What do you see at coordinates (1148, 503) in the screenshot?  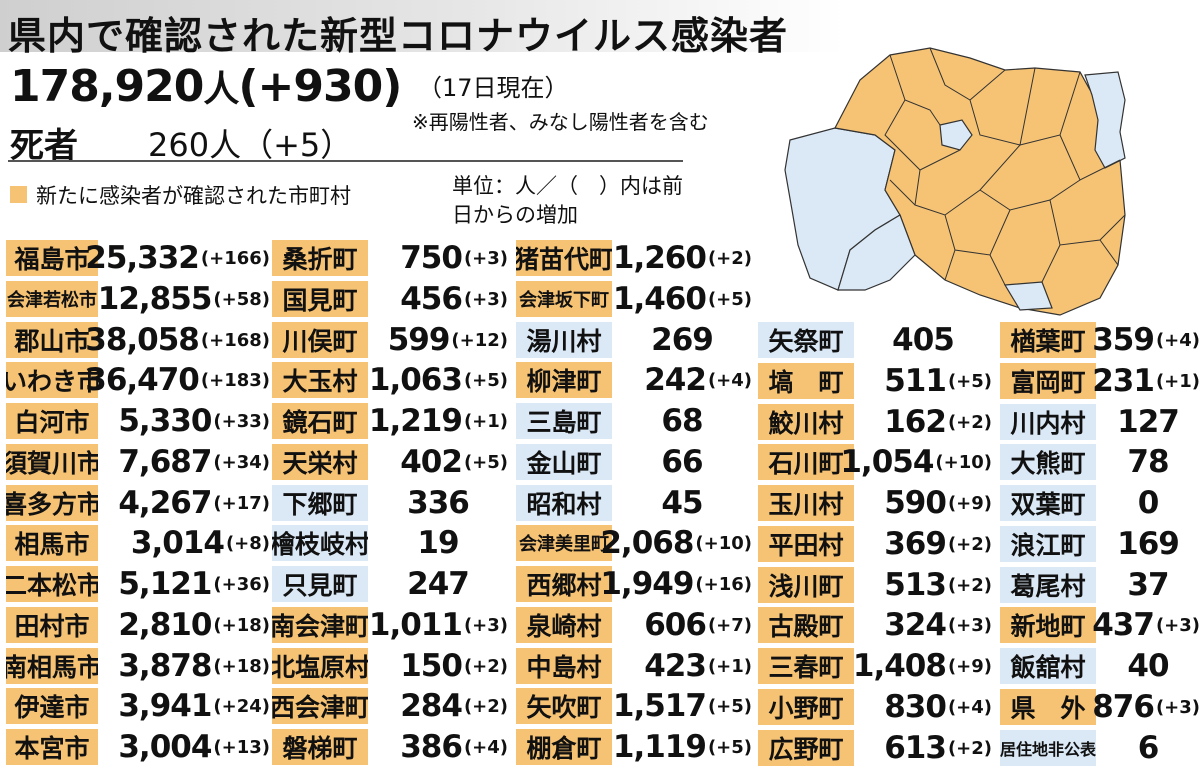 I see `case-count: 0` at bounding box center [1148, 503].